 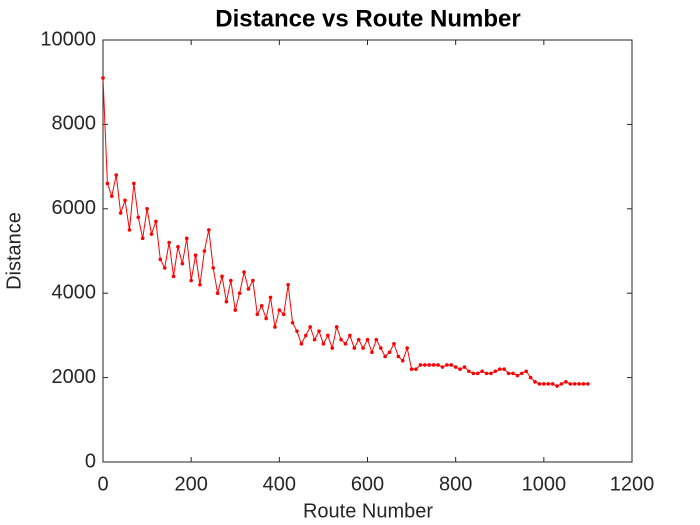 What do you see at coordinates (102, 484) in the screenshot?
I see `x-tick-label: 0` at bounding box center [102, 484].